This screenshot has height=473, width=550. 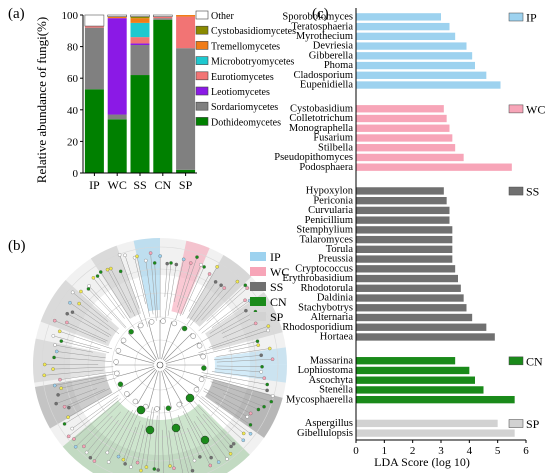 What do you see at coordinates (406, 36) in the screenshot?
I see `lda-bar-myrothecium` at bounding box center [406, 36].